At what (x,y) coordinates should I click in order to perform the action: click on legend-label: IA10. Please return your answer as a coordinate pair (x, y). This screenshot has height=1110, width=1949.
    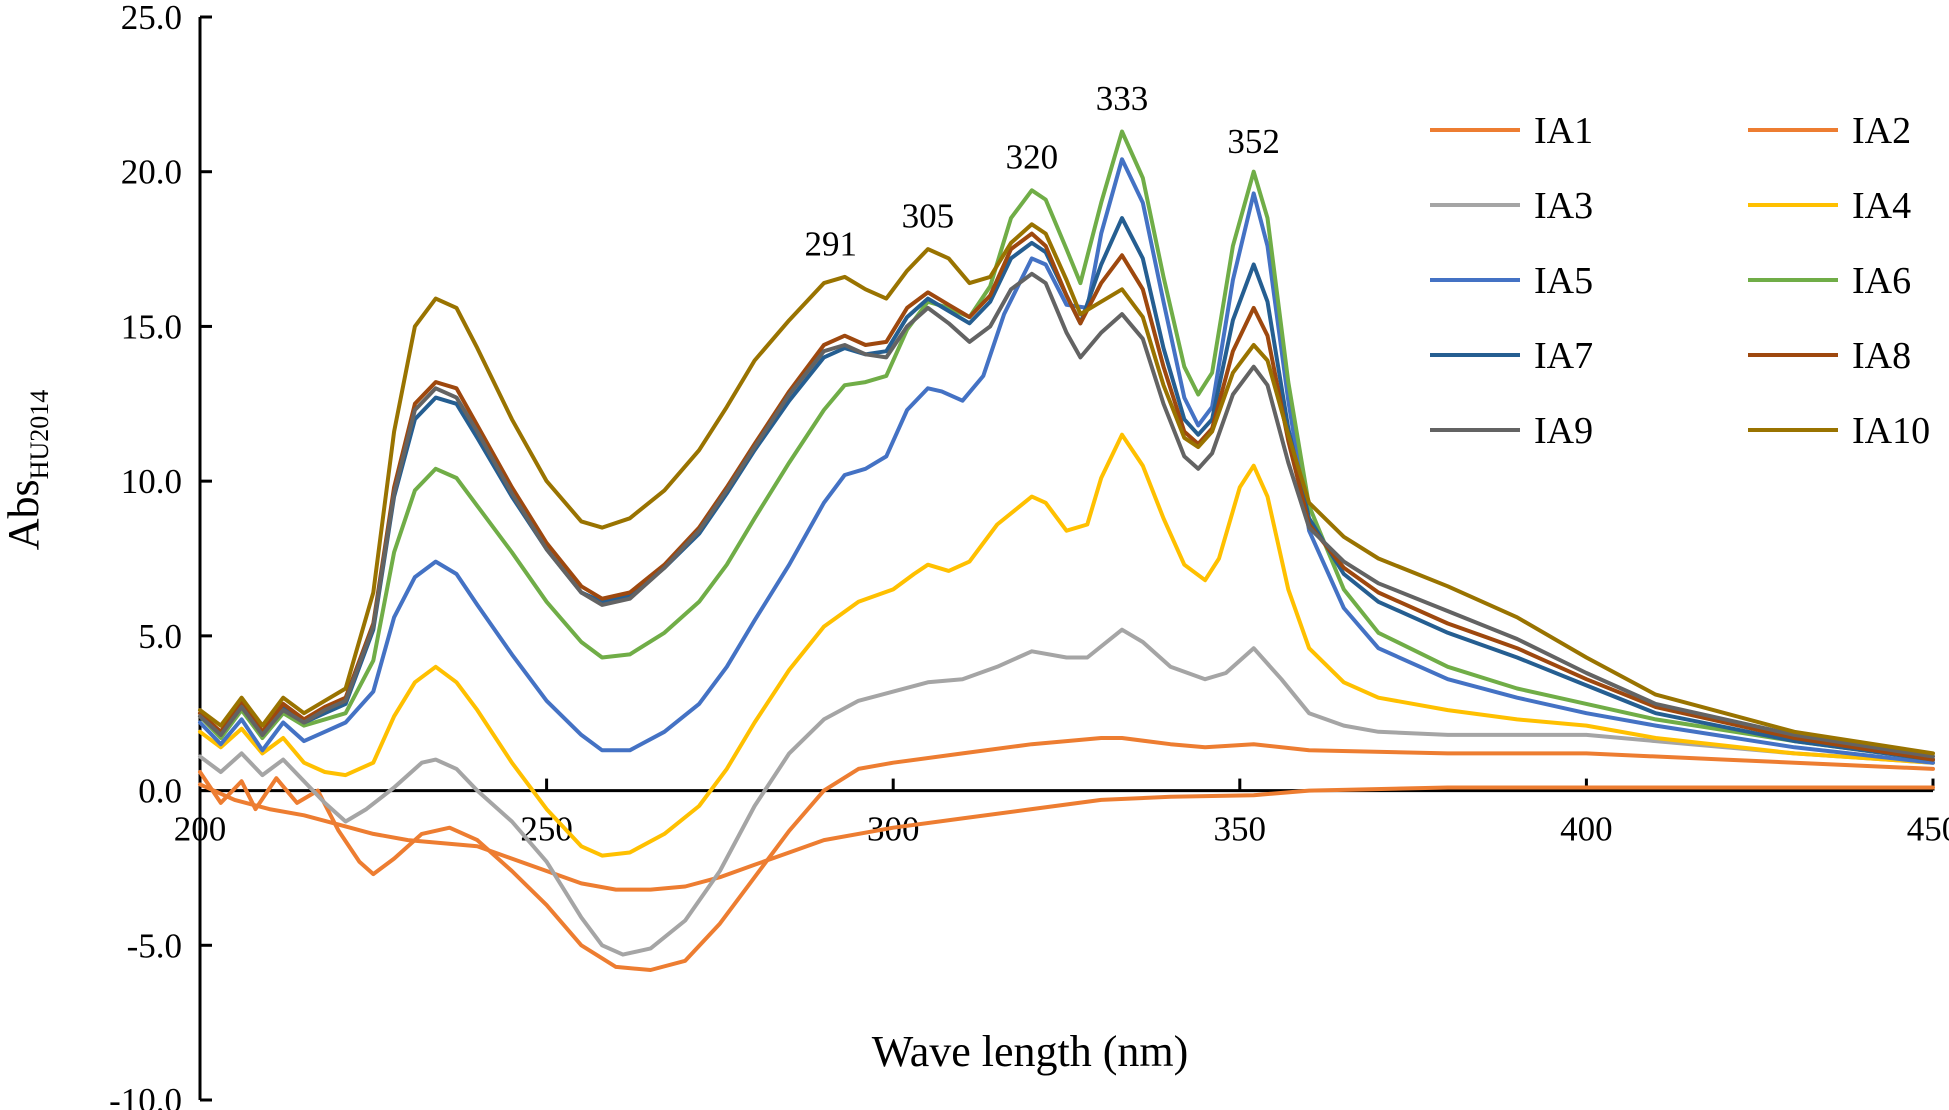
    Looking at the image, I should click on (1891, 431).